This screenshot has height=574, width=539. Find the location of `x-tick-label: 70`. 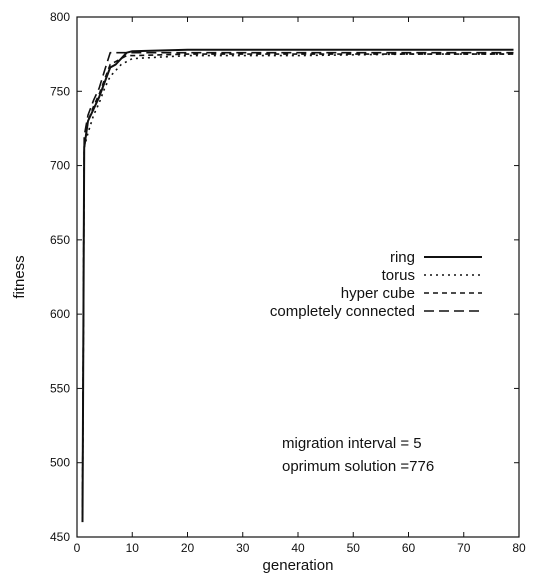

x-tick-label: 70 is located at coordinates (464, 548).